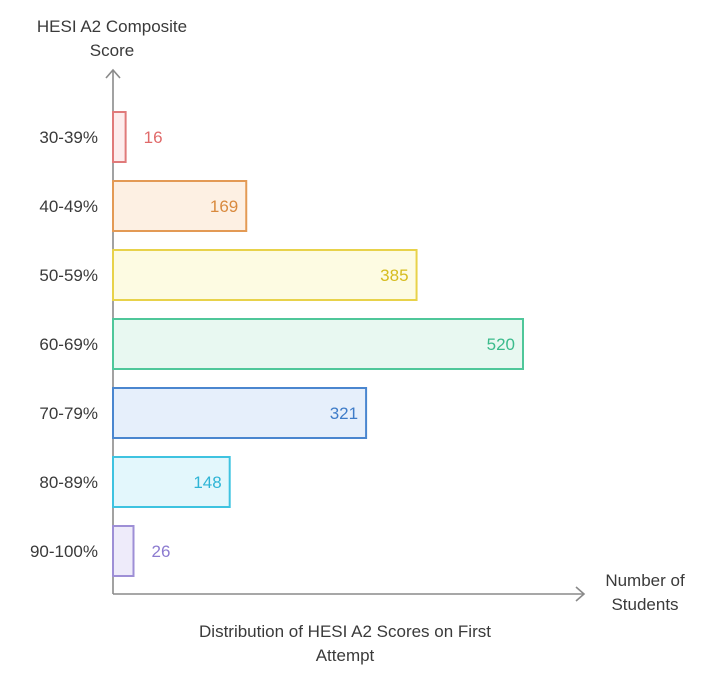  What do you see at coordinates (265, 275) in the screenshot?
I see `bar-50-59%` at bounding box center [265, 275].